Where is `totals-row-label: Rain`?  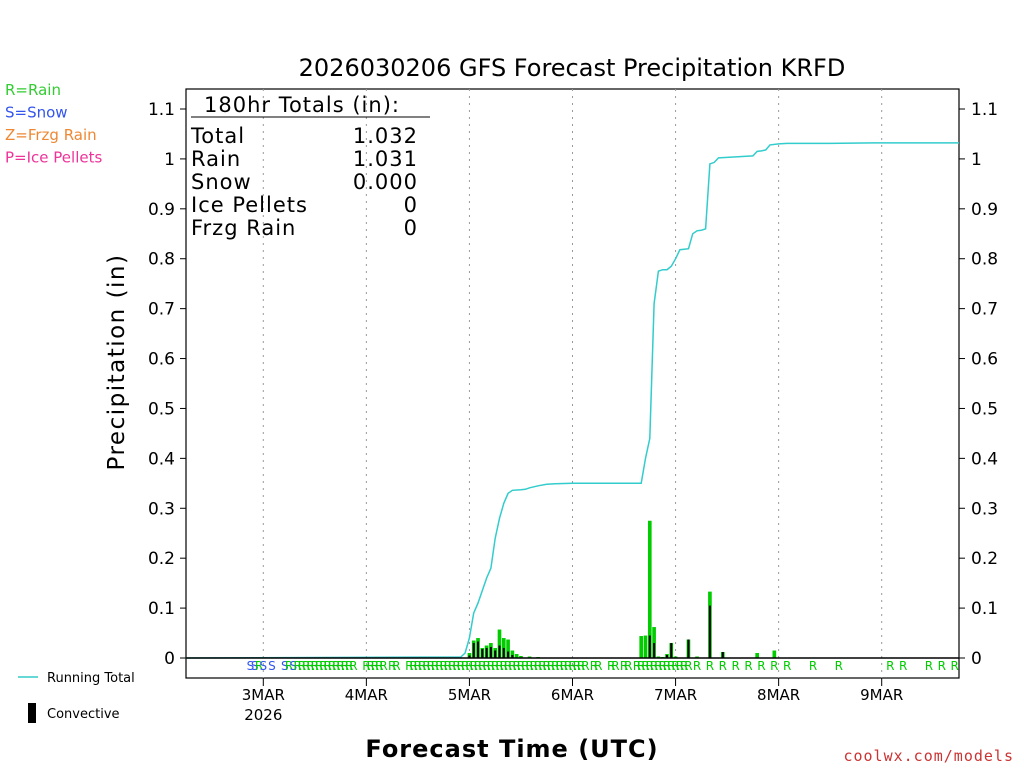 totals-row-label: Rain is located at coordinates (216, 159).